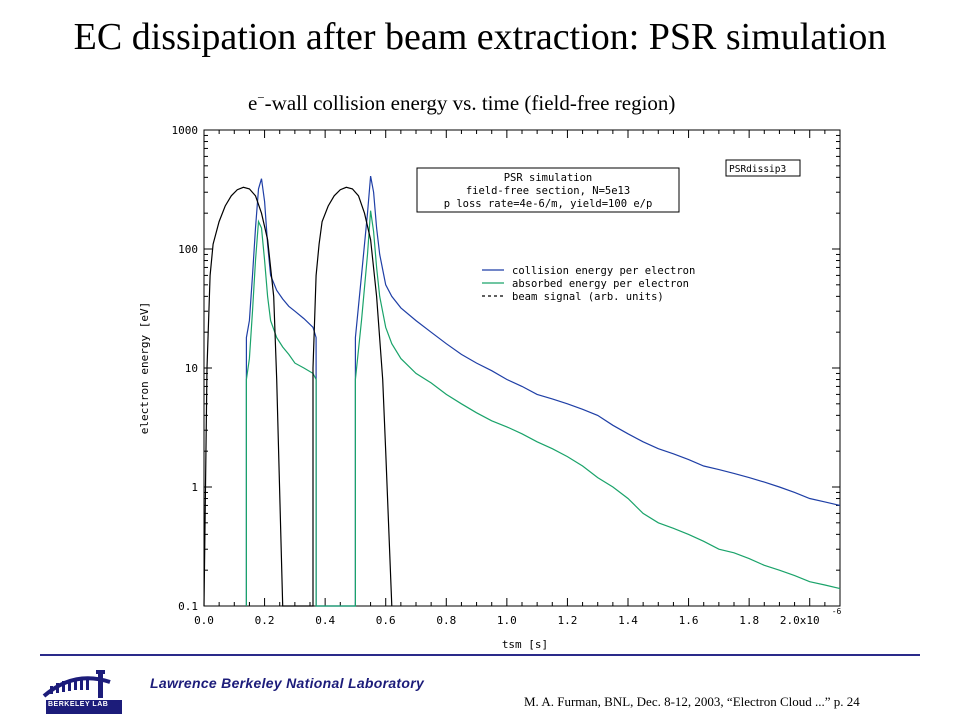  Describe the element at coordinates (144, 368) in the screenshot. I see `y-axis-label: electron energy [eV]` at that location.